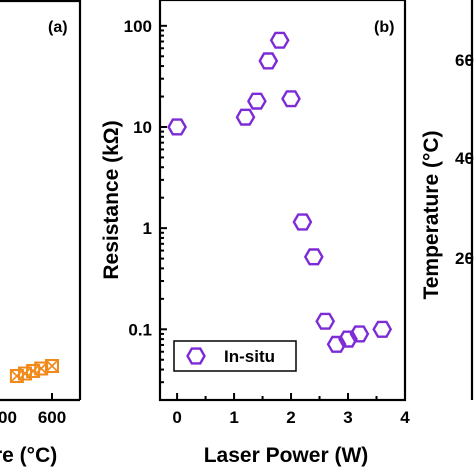 The width and height of the screenshot is (474, 474). I want to click on legend-hexagon-marker, so click(196, 356).